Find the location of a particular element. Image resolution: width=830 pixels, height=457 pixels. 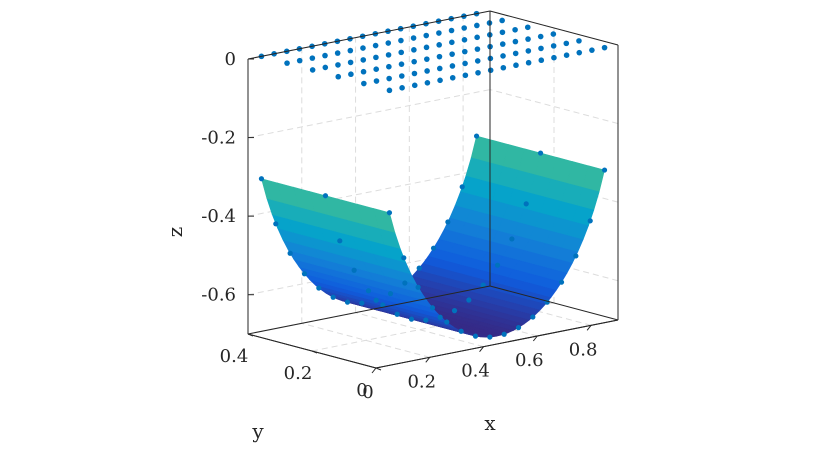

x-tick-label: 0.4 is located at coordinates (475, 371).